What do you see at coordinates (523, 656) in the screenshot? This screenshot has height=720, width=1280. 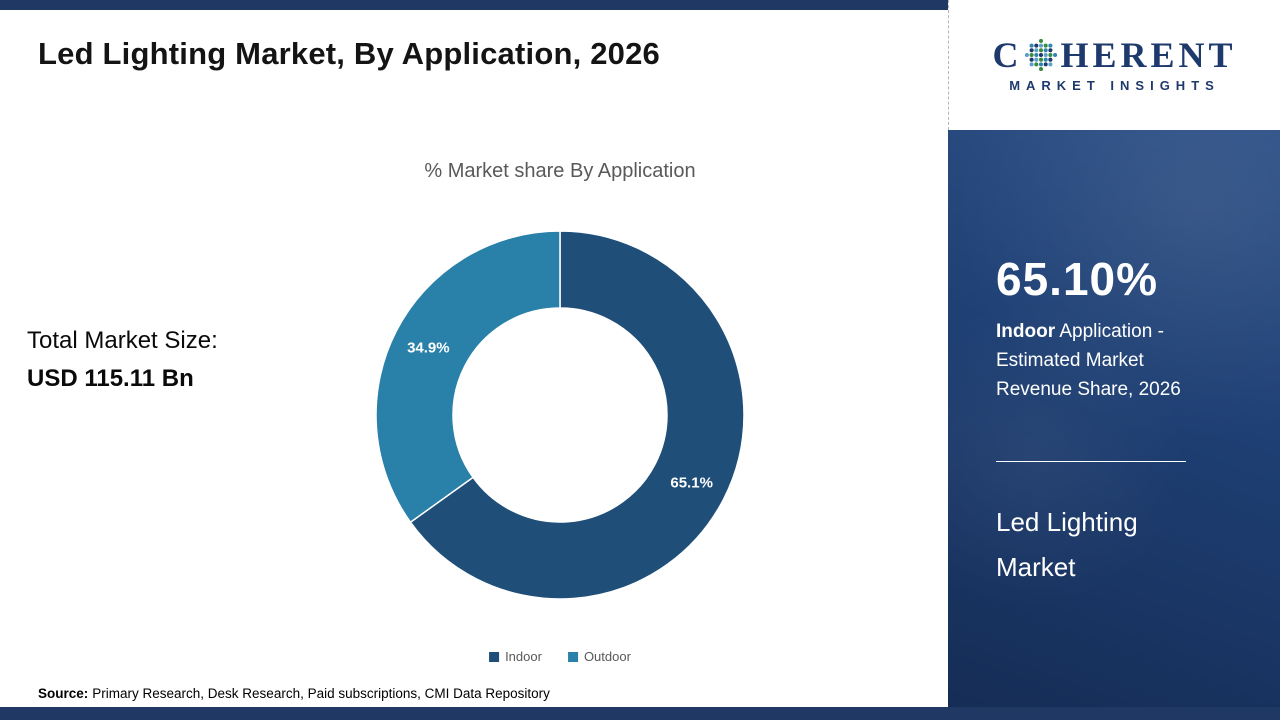 I see `legend-label-indoor: Indoor` at bounding box center [523, 656].